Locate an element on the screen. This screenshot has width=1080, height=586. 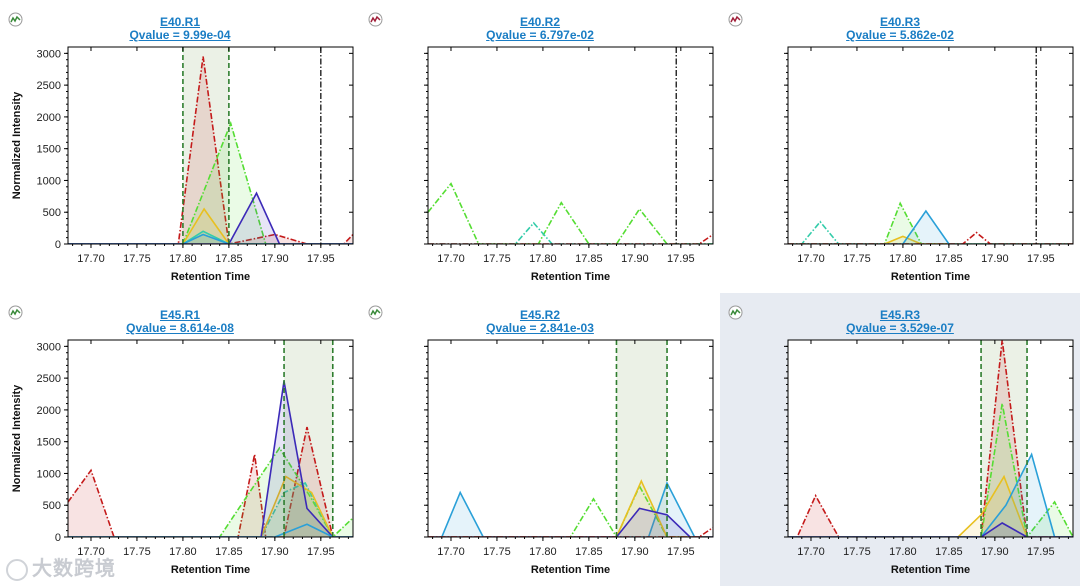
panel-qvalue: Qvalue = 6.797e-02 is located at coordinates (540, 35).